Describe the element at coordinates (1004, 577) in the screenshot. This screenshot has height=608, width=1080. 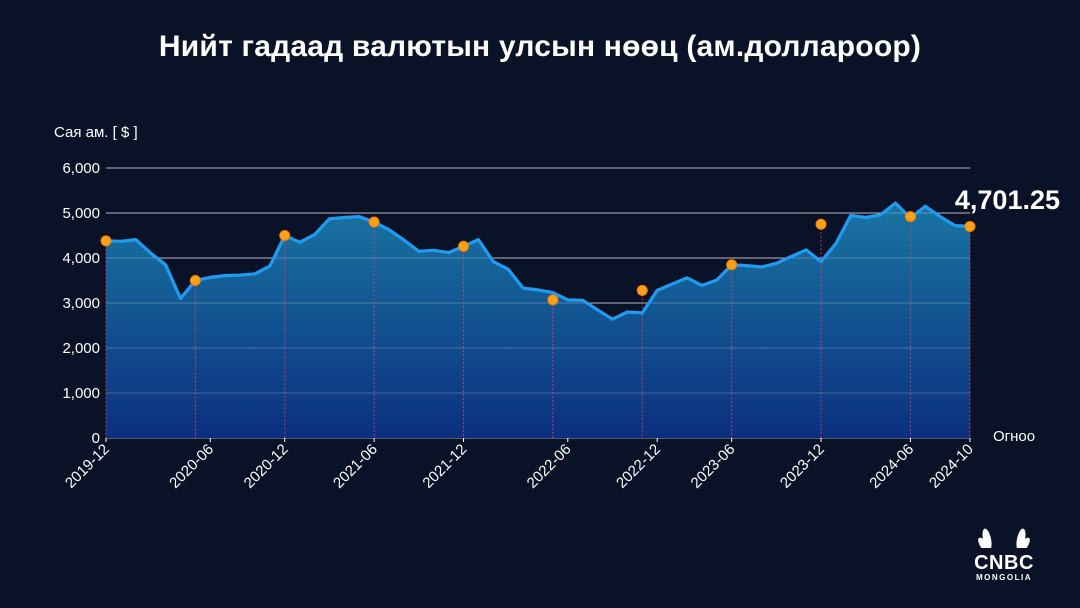
I see `logo-subtitle: MONGOLIA` at that location.